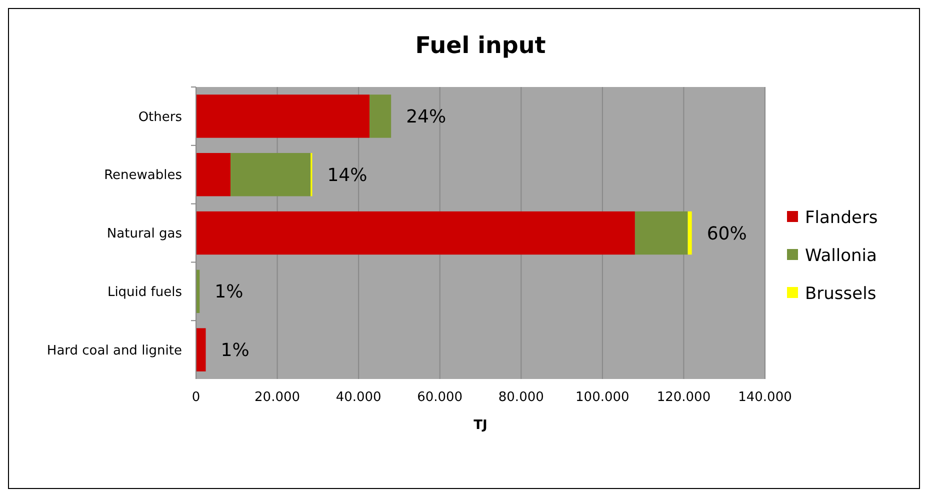 The width and height of the screenshot is (928, 497). What do you see at coordinates (347, 175) in the screenshot?
I see `annotation: 14%` at bounding box center [347, 175].